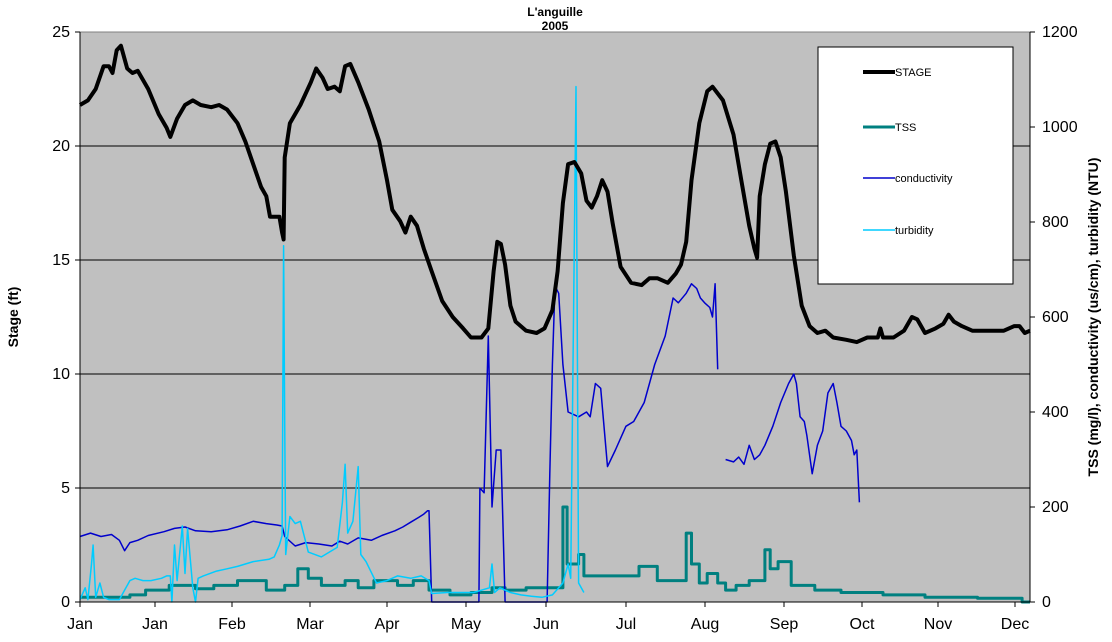 This screenshot has width=1112, height=642. What do you see at coordinates (13, 317) in the screenshot?
I see `y-axis-title: Stage (ft)` at bounding box center [13, 317].